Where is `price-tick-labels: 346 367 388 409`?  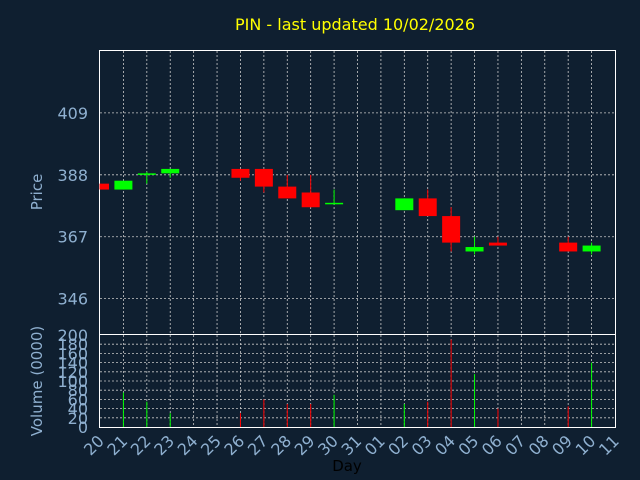 price-tick-labels: 346 367 388 409 is located at coordinates (72, 206).